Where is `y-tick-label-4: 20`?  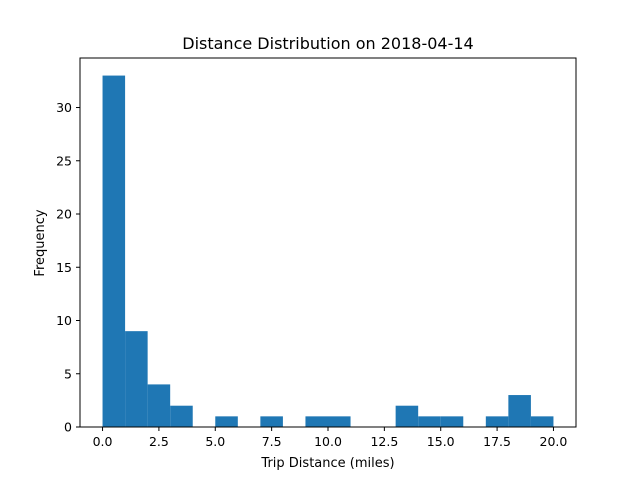 y-tick-label-4: 20 is located at coordinates (64, 214).